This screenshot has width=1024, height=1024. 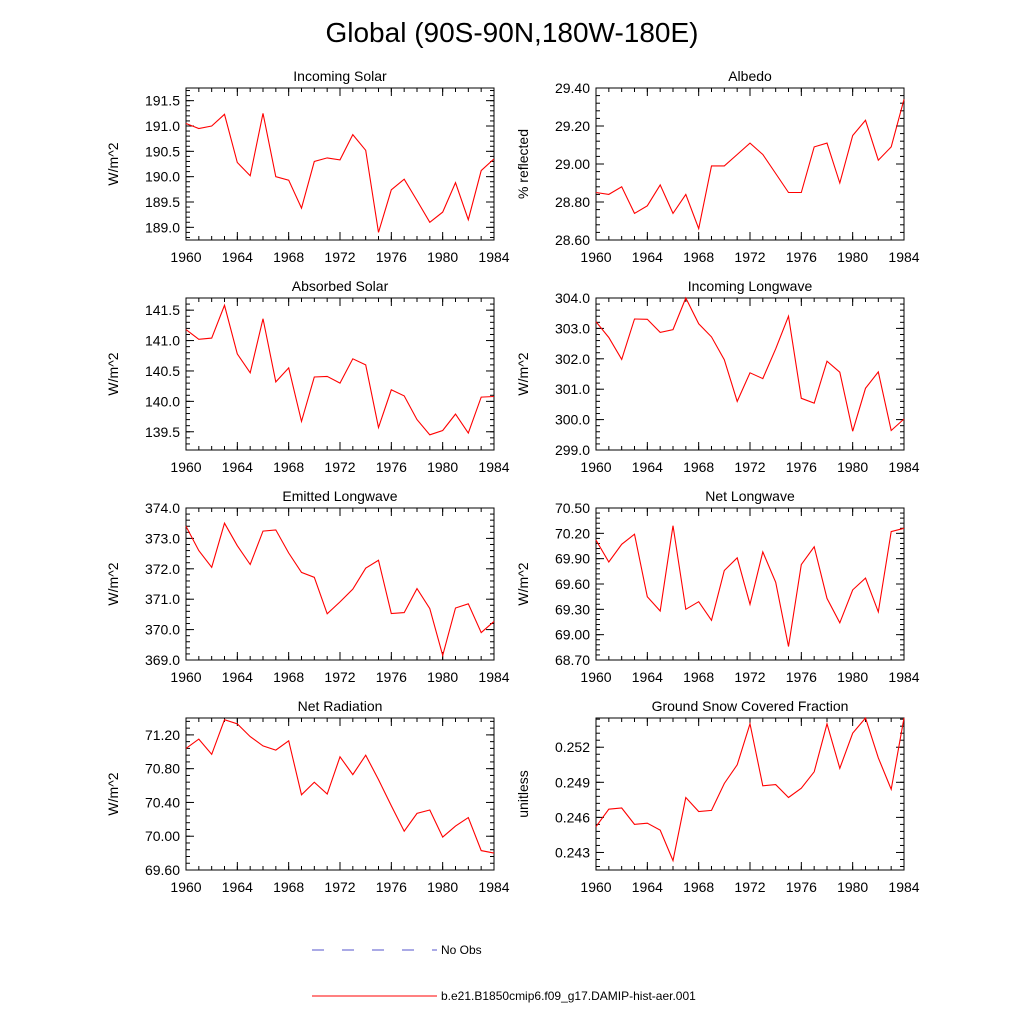 I want to click on series-line-net-longwave, so click(x=750, y=586).